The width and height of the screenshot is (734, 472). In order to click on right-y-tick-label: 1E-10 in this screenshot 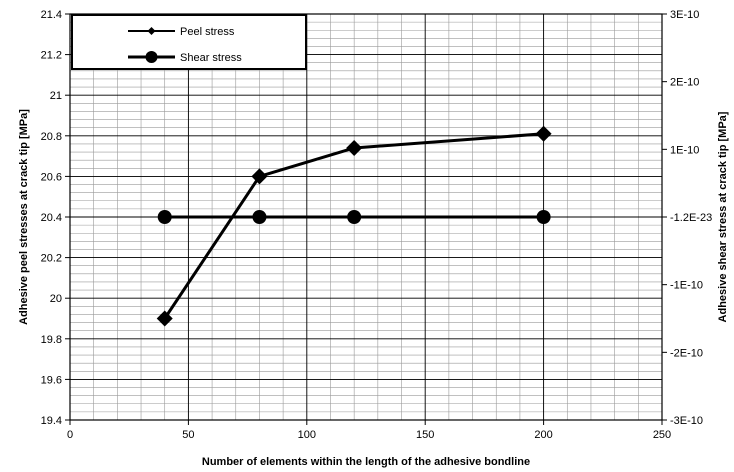, I will do `click(684, 150)`.